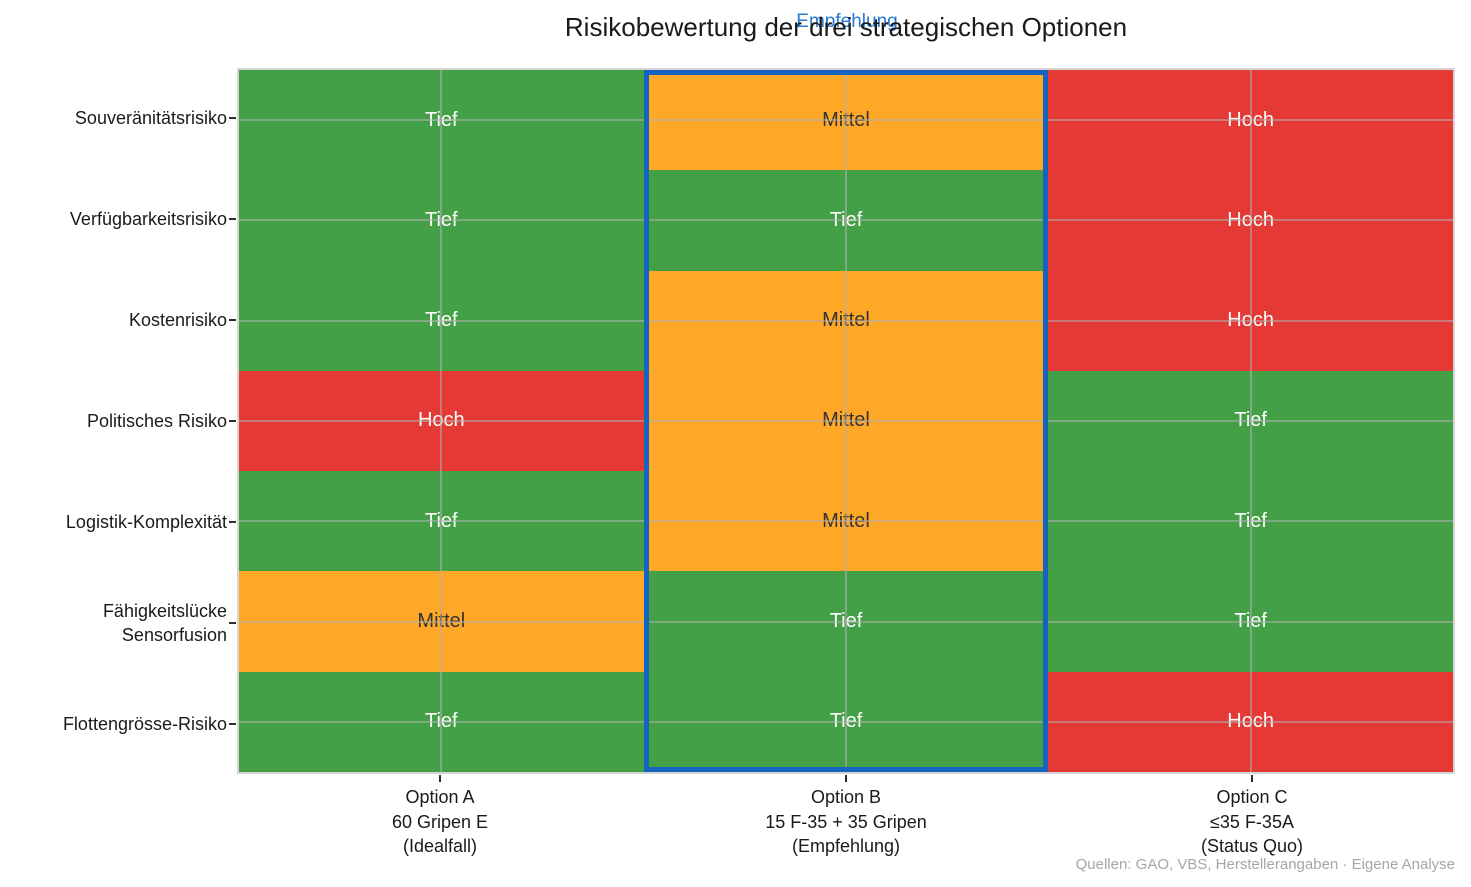  I want to click on row-label: Politisches Risiko, so click(156, 421).